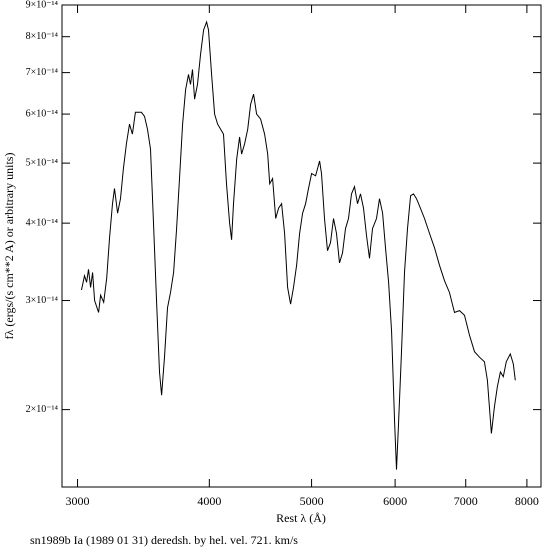  Describe the element at coordinates (78, 501) in the screenshot. I see `x-tick-label: 3000` at that location.